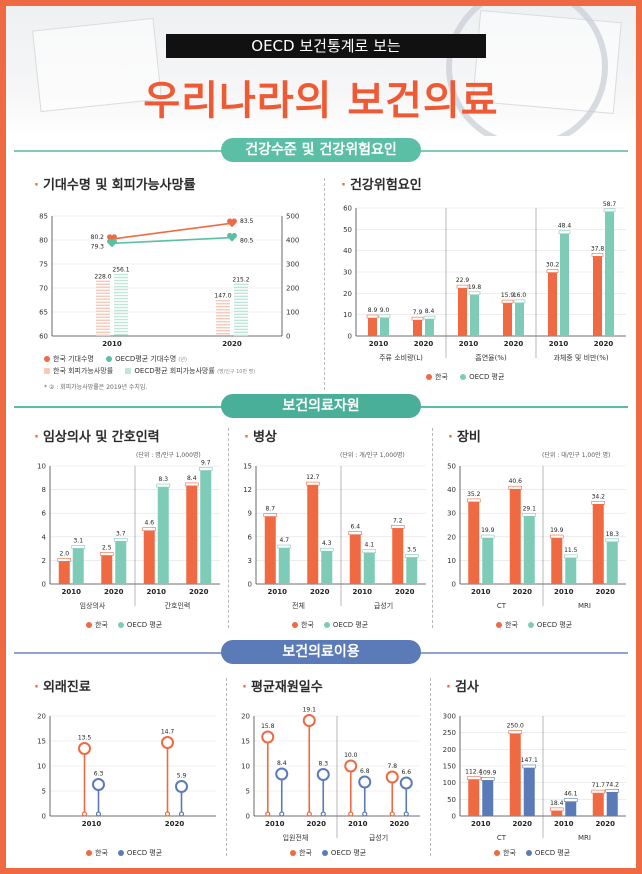  I want to click on hero-background, so click(321, 71).